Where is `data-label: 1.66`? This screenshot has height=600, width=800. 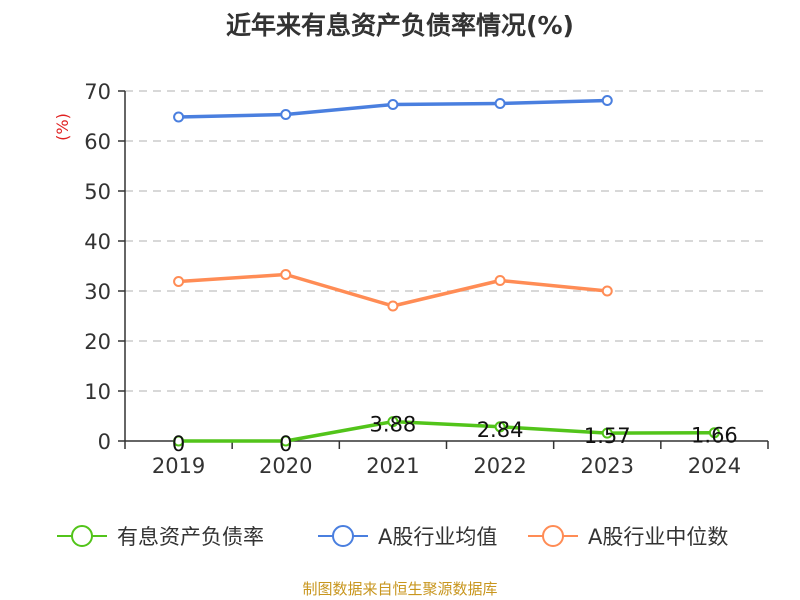 data-label: 1.66 is located at coordinates (714, 436).